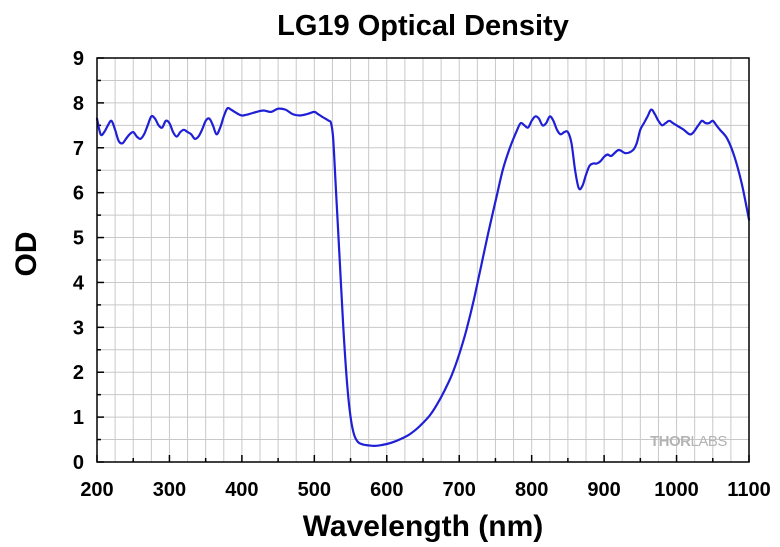 The width and height of the screenshot is (780, 547). What do you see at coordinates (78, 463) in the screenshot?
I see `y-tick-label: 0` at bounding box center [78, 463].